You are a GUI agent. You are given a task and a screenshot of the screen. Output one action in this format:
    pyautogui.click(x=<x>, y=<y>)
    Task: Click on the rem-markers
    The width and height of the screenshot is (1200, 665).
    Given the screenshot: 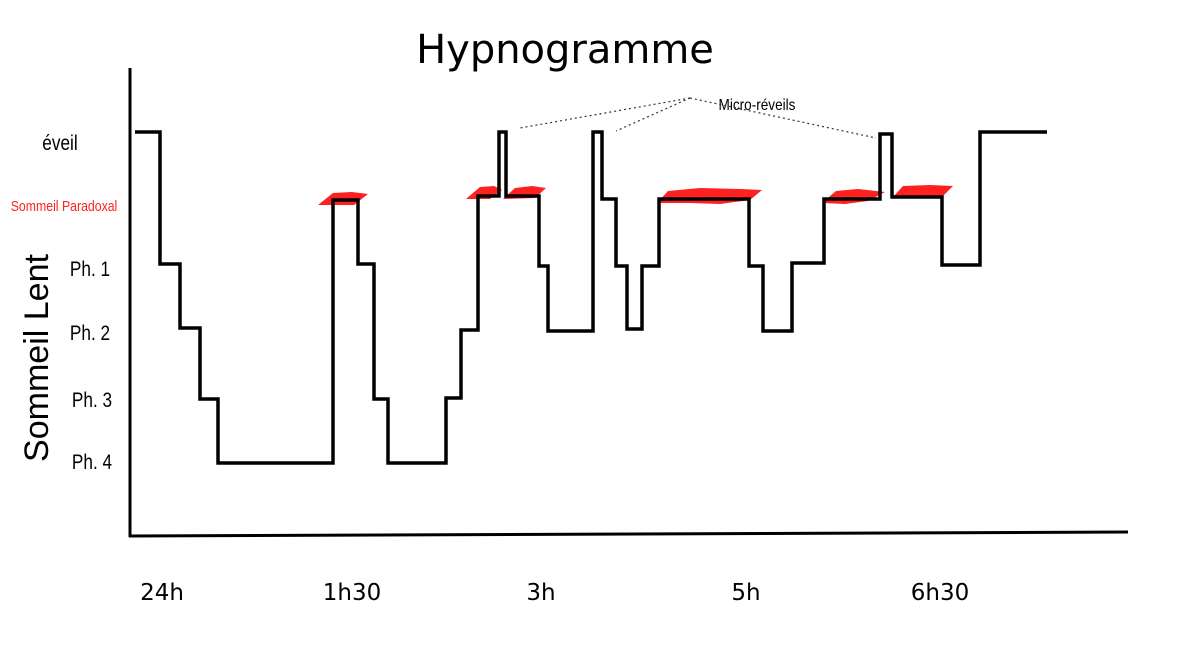 What is the action you would take?
    pyautogui.click(x=635, y=195)
    